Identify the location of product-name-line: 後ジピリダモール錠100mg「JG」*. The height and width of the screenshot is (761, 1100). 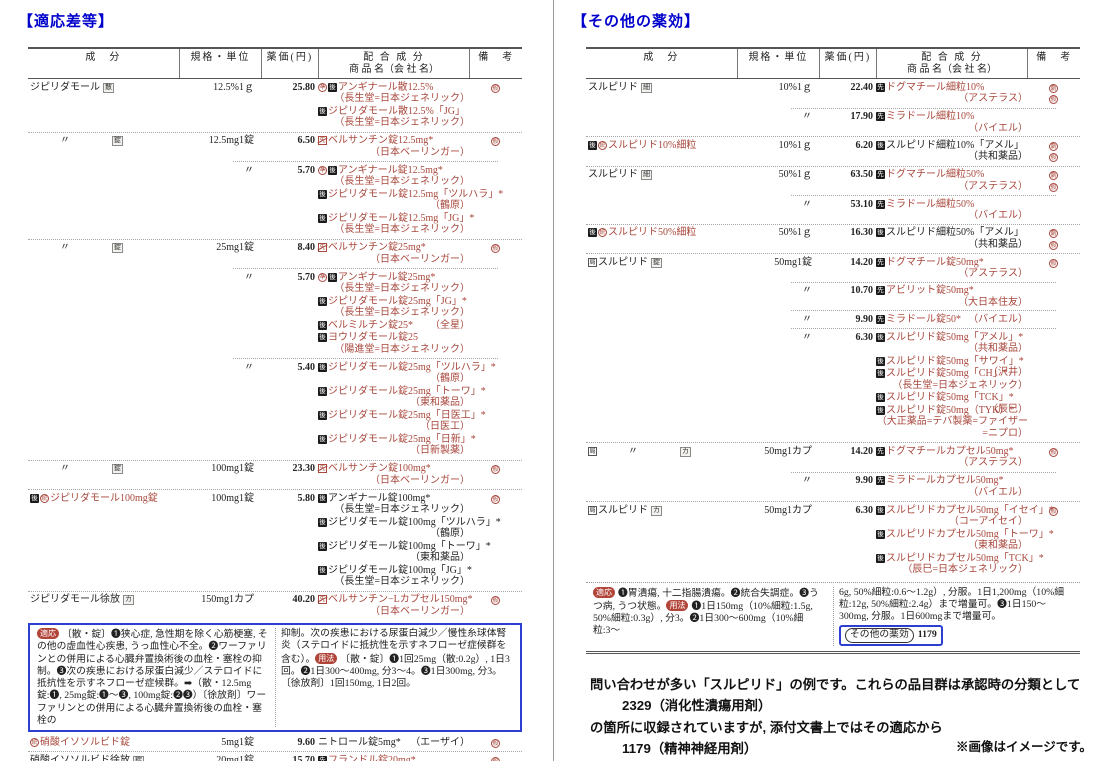
(395, 571).